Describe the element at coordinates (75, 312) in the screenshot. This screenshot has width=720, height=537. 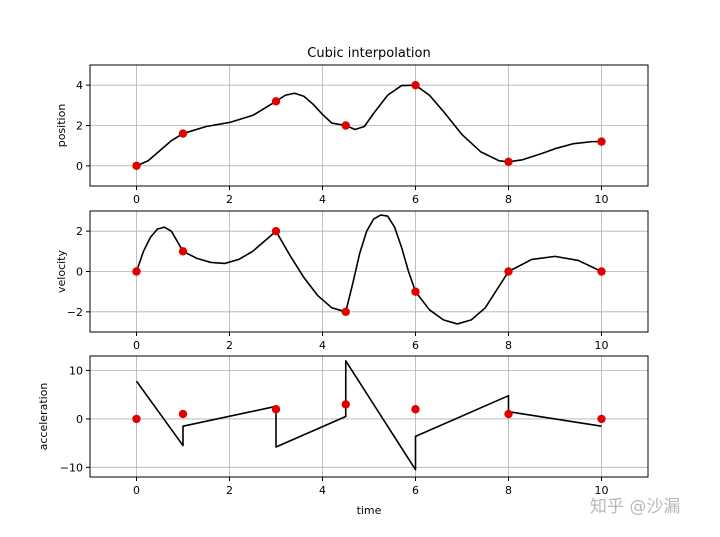
I see `y-tick-label: −2` at that location.